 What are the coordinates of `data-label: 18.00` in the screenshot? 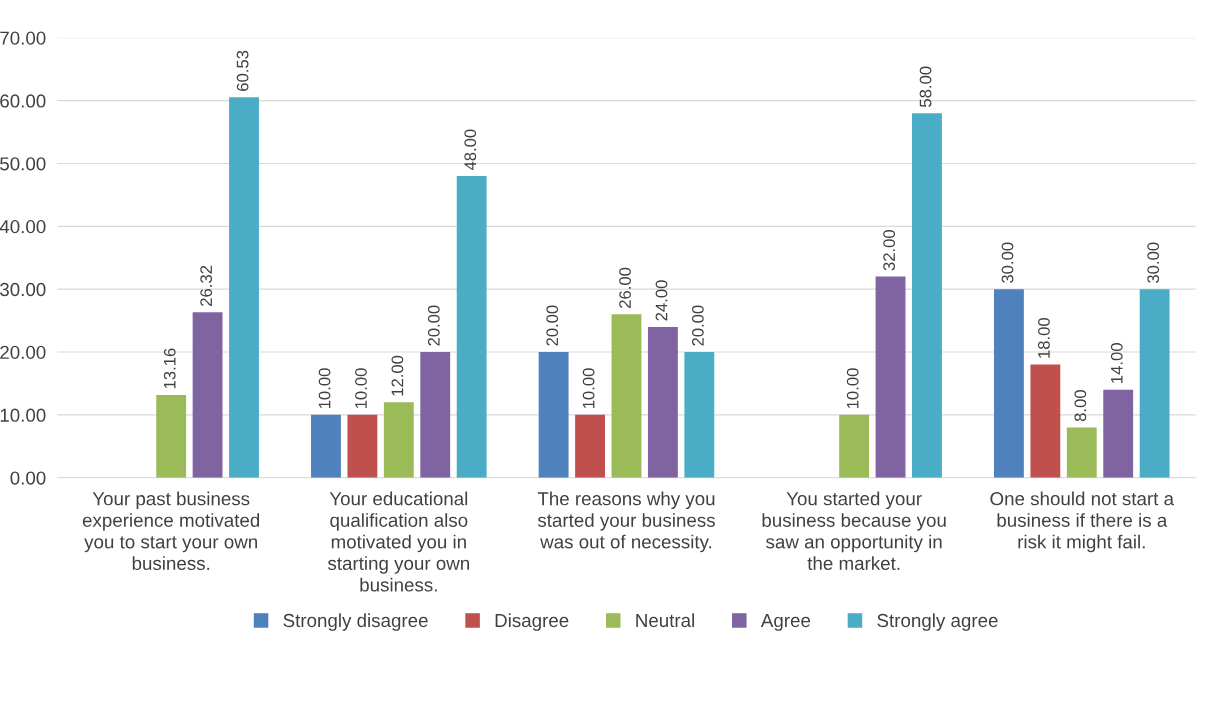 It's located at (1044, 337).